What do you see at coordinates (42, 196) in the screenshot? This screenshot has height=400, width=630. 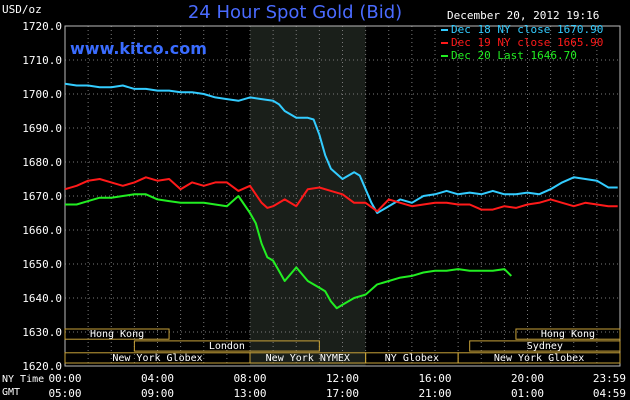 I see `y-tick-label: 1670.0` at bounding box center [42, 196].